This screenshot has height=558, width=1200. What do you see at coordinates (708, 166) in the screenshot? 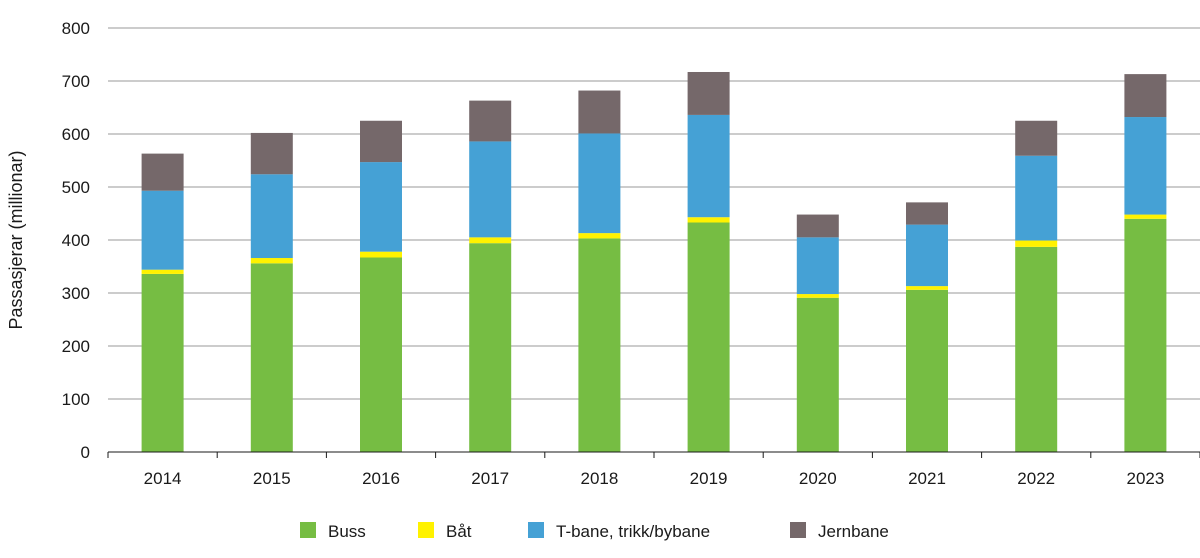
I see `bar-t-bane-trikk-bybane-2019` at bounding box center [708, 166].